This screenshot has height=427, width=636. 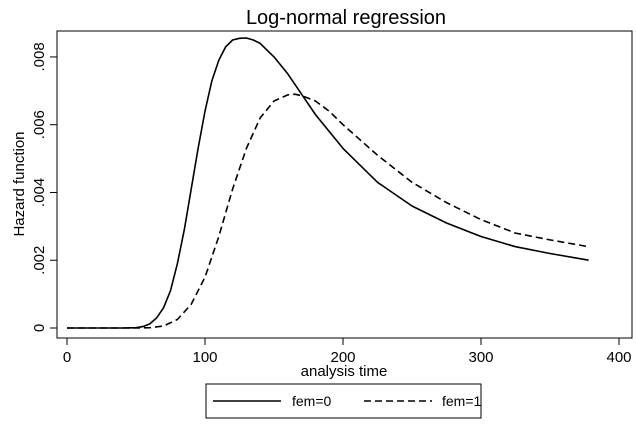 What do you see at coordinates (39, 260) in the screenshot?
I see `y-tick-label-1: .002` at bounding box center [39, 260].